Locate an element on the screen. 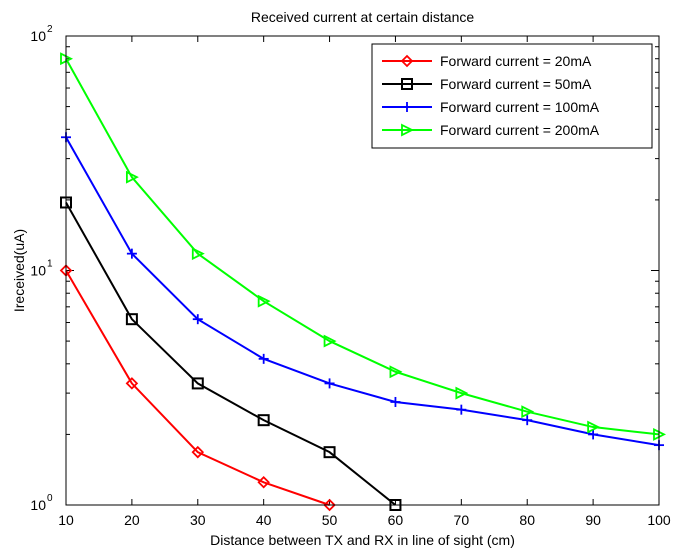  x-tick-label: 90 is located at coordinates (593, 520).